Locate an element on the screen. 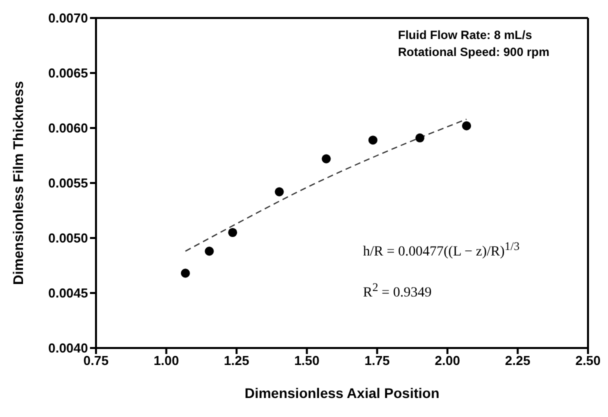  annotation: R$^{2}$ = 0.9349 is located at coordinates (397, 291).